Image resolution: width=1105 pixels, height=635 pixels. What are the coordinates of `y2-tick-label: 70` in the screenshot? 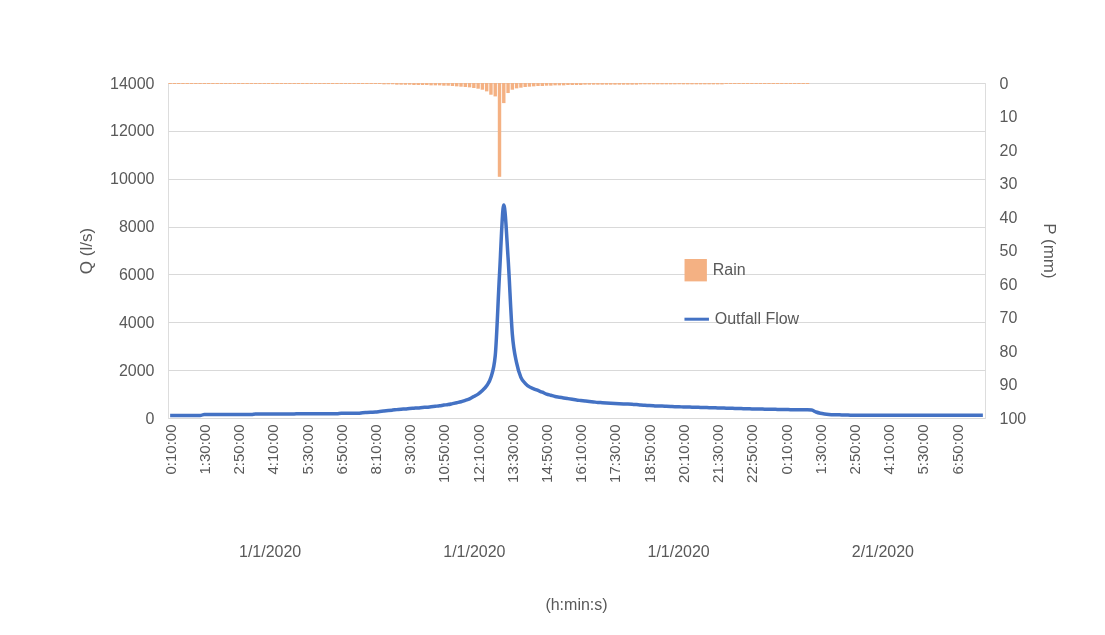 It's located at (1008, 317).